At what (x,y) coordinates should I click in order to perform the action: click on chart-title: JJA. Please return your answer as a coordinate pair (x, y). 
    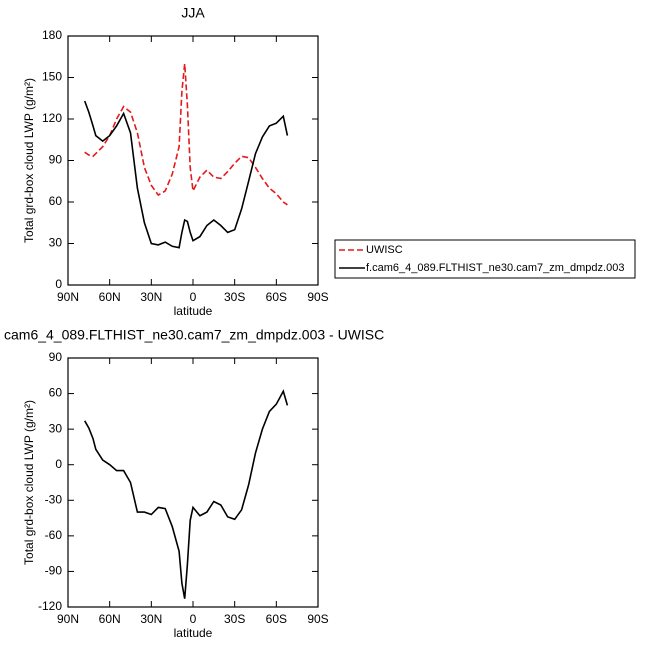
    Looking at the image, I should click on (193, 13).